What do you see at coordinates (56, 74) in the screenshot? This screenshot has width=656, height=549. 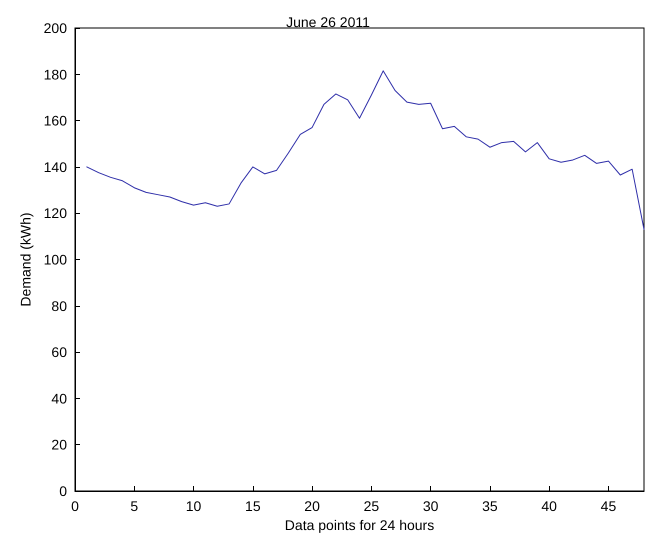 I see `y-tick-label: 180` at bounding box center [56, 74].